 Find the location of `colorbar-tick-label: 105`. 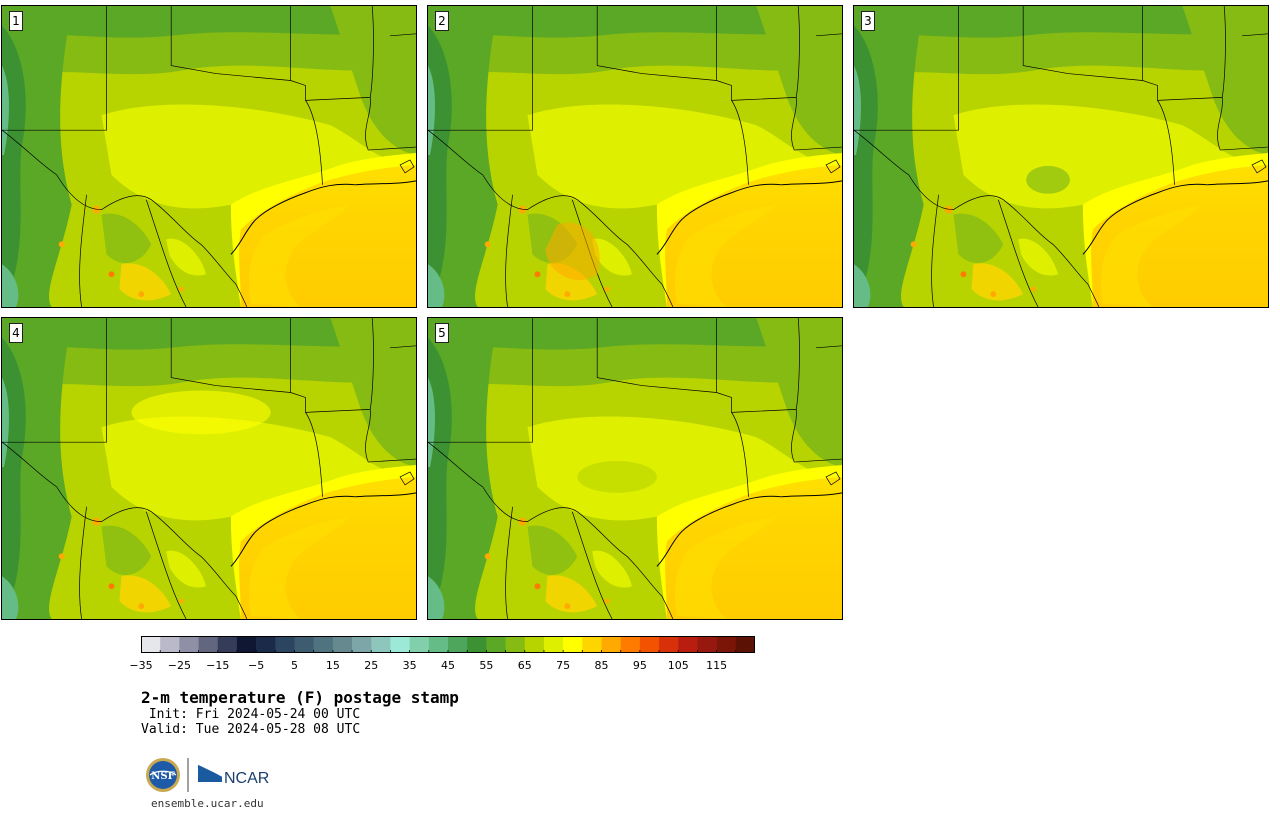

colorbar-tick-label: 105 is located at coordinates (678, 665).